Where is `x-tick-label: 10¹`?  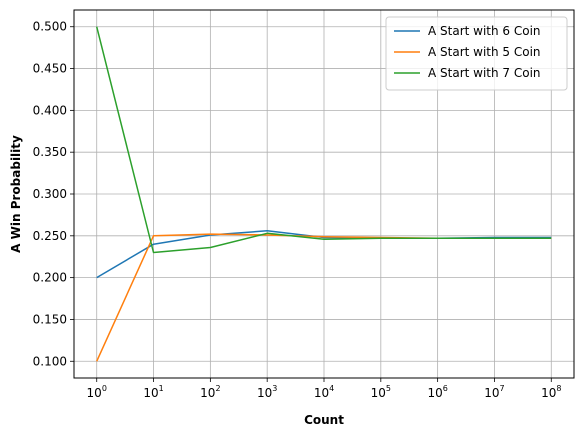 x-tick-label: 10¹ is located at coordinates (153, 392).